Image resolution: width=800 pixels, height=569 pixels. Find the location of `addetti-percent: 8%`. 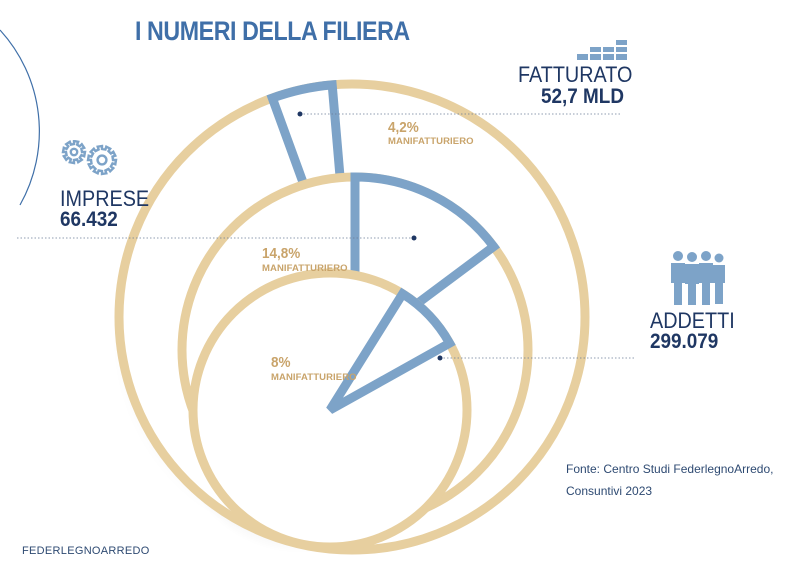

addetti-percent: 8% is located at coordinates (281, 362).